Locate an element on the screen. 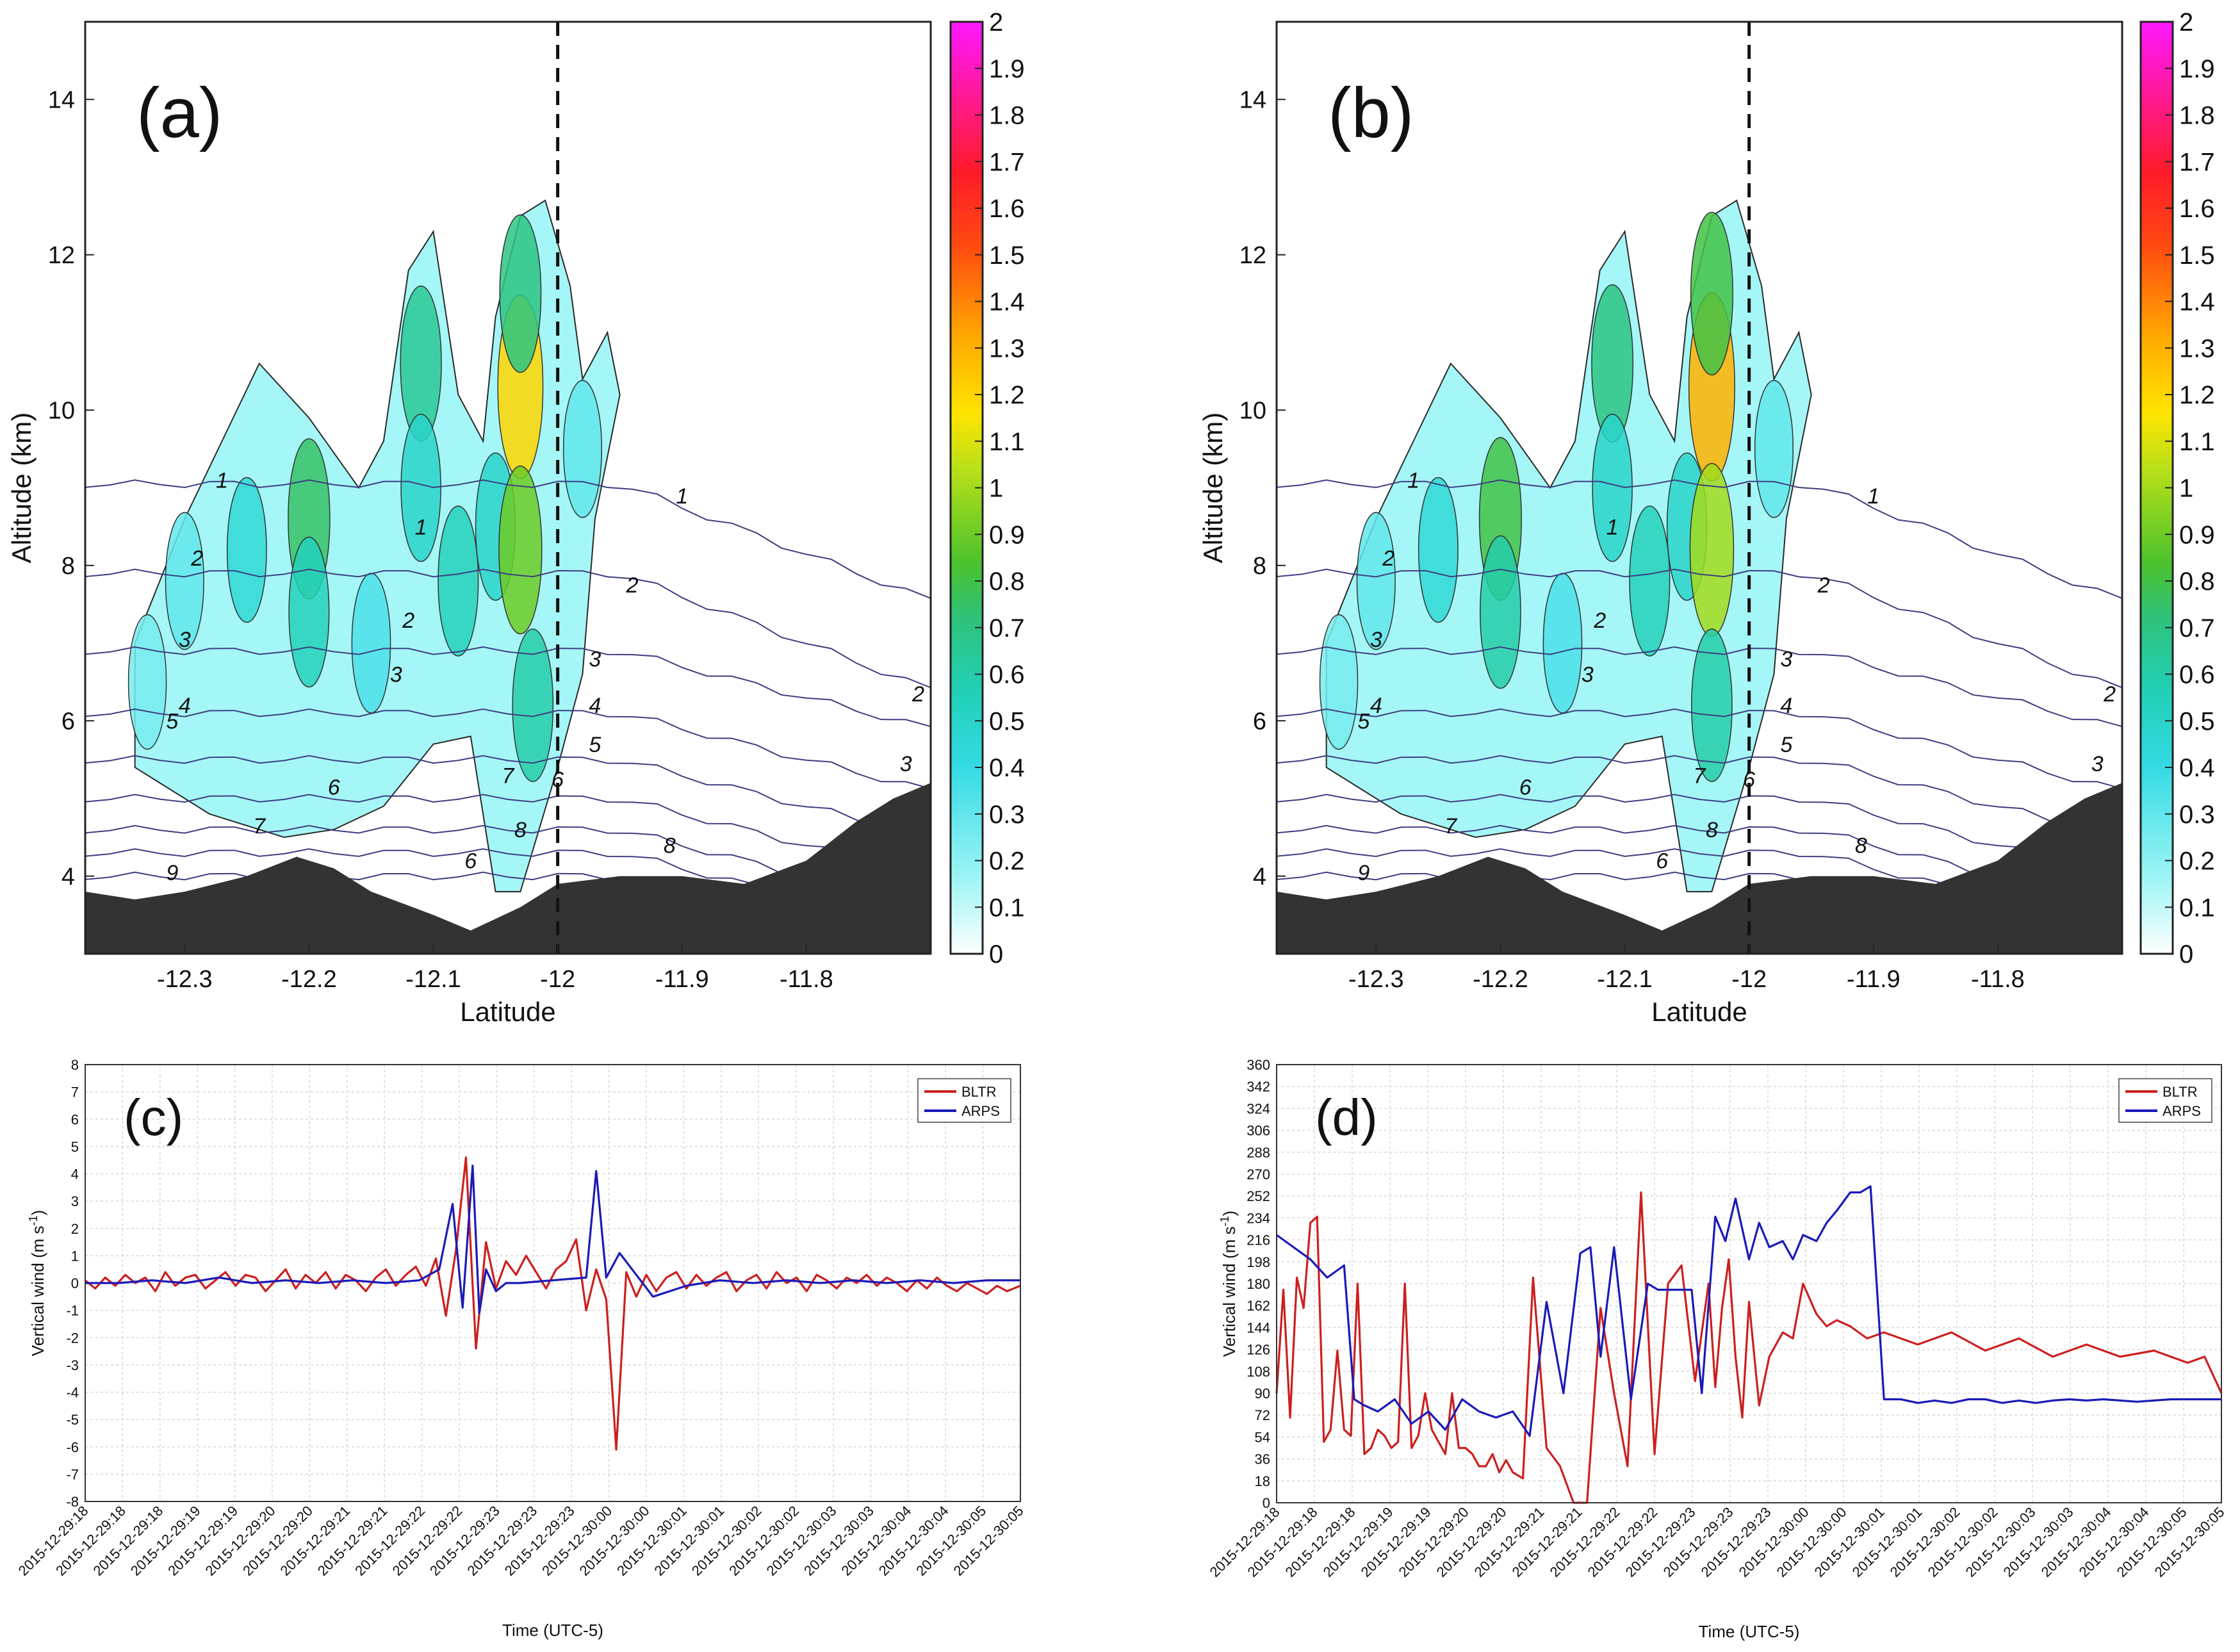  colorbar-tick-label: 1.6 is located at coordinates (2197, 209).